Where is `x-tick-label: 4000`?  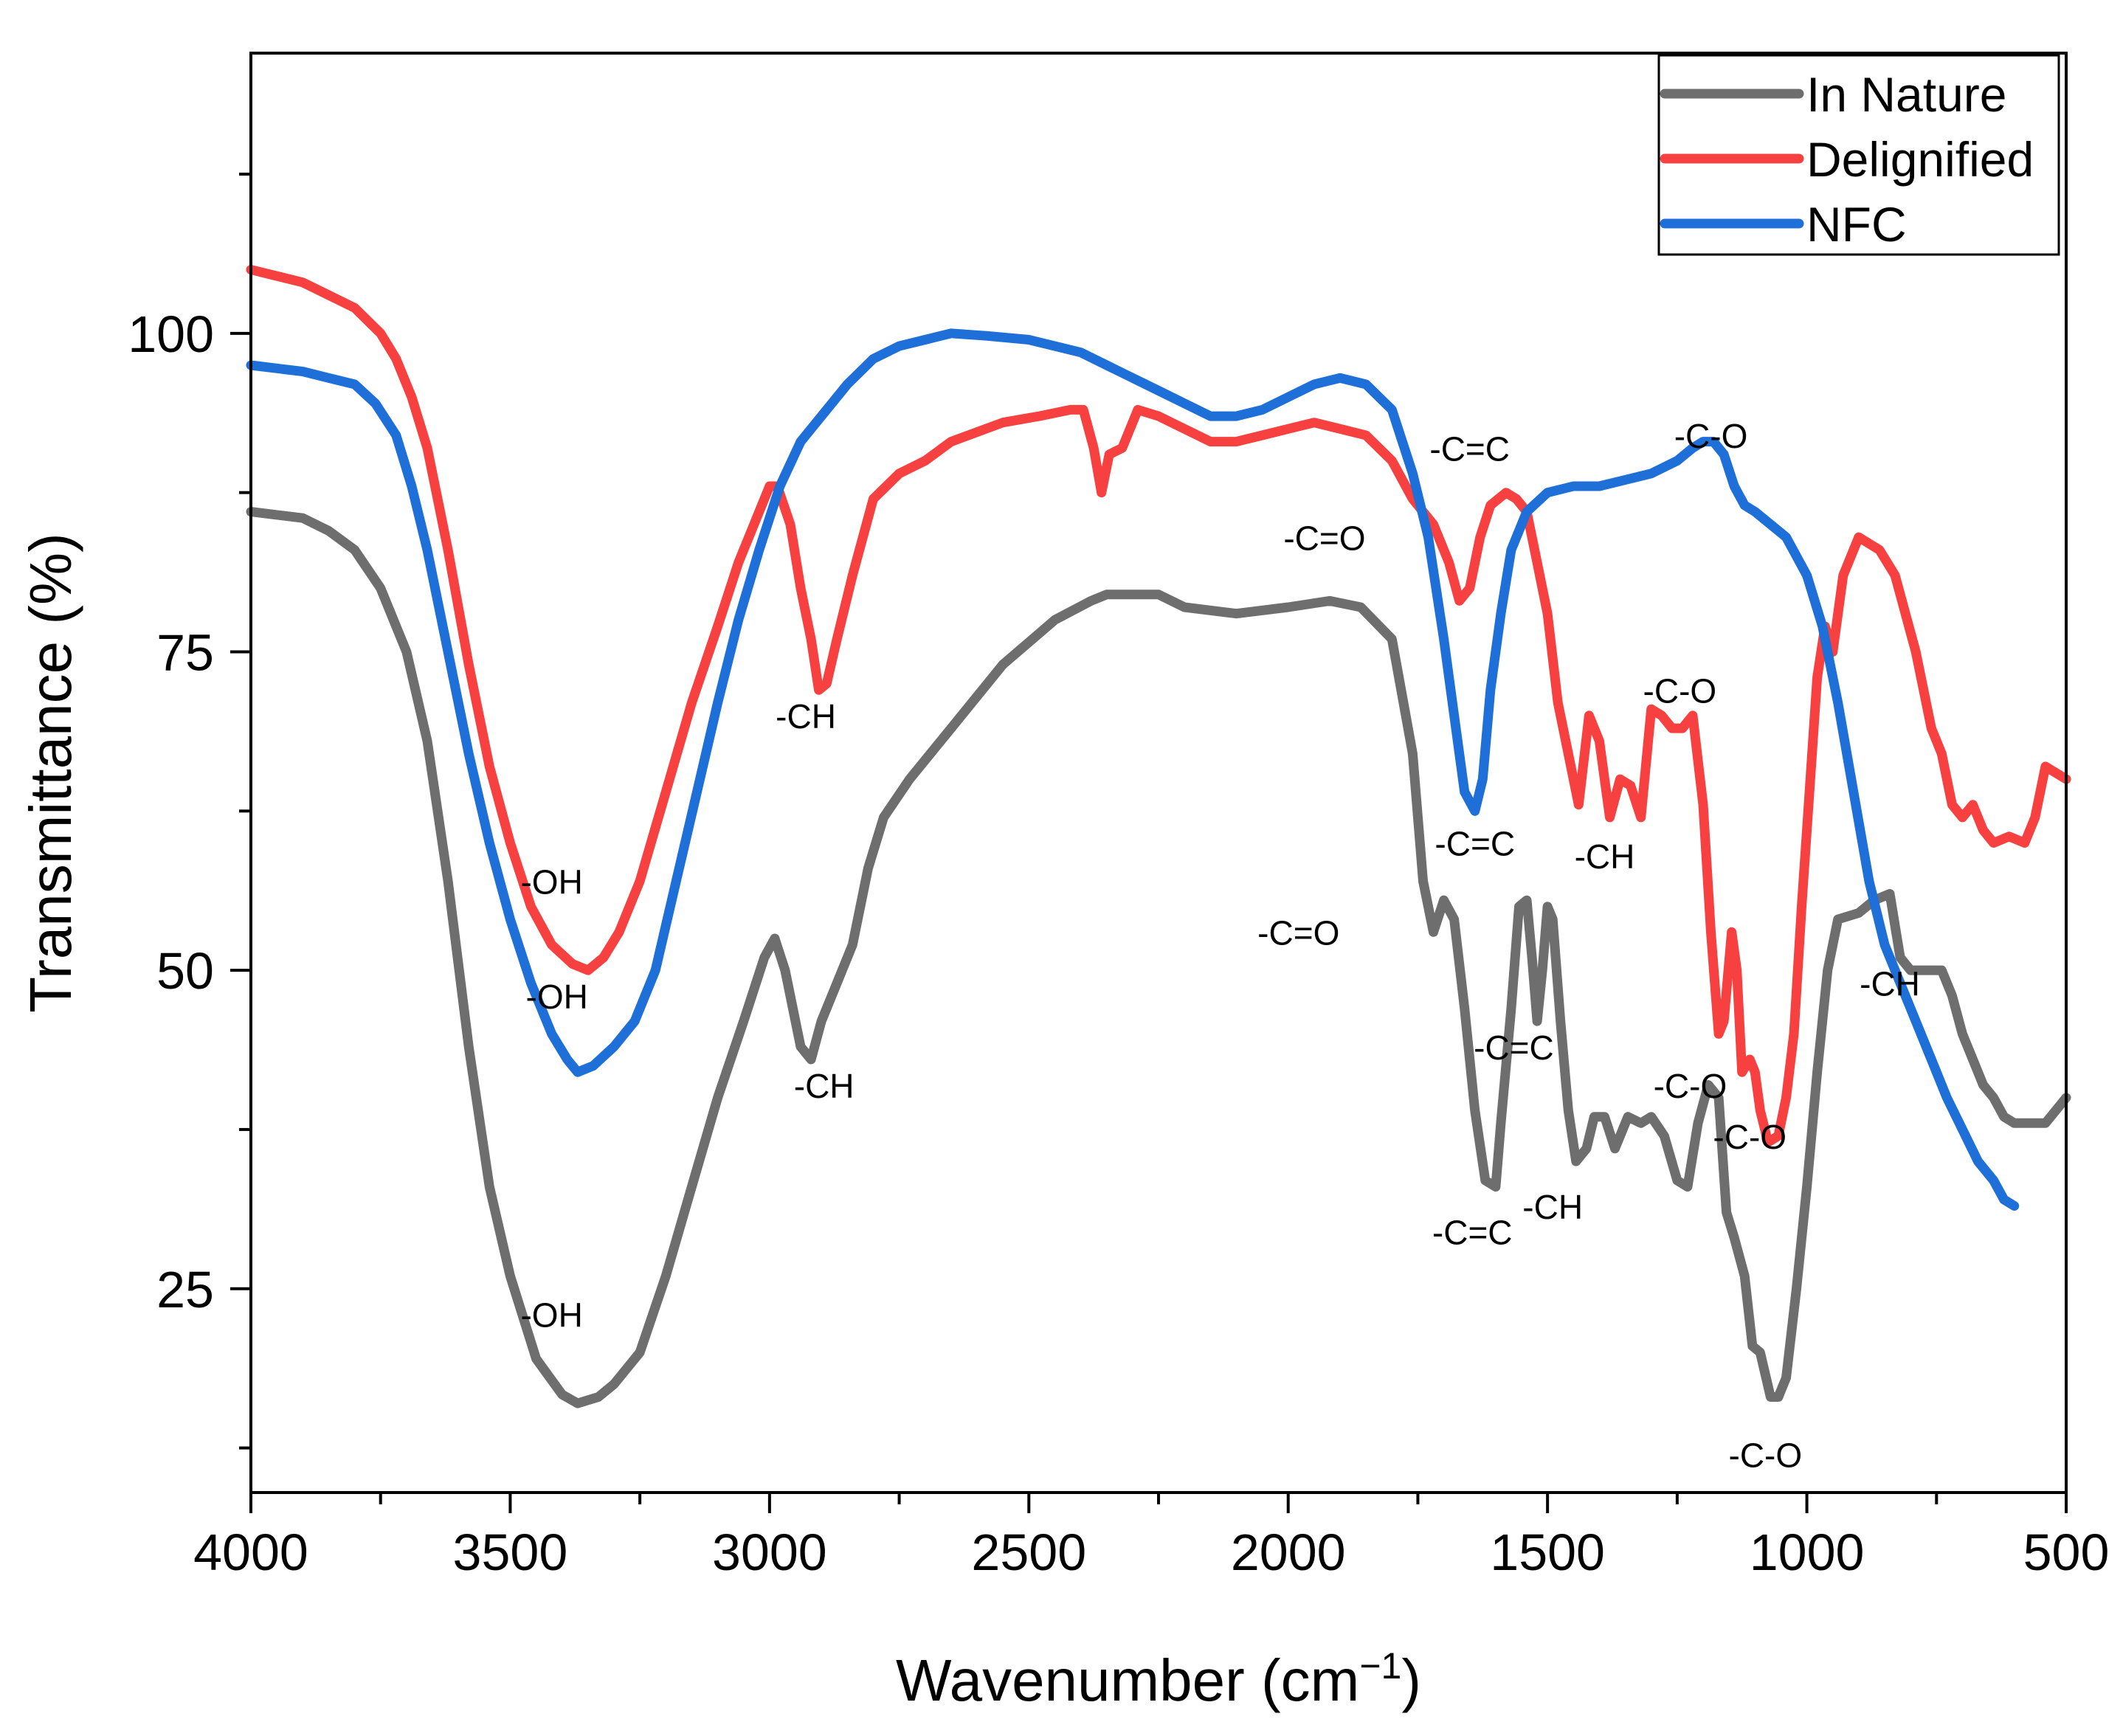
x-tick-label: 4000 is located at coordinates (250, 1552).